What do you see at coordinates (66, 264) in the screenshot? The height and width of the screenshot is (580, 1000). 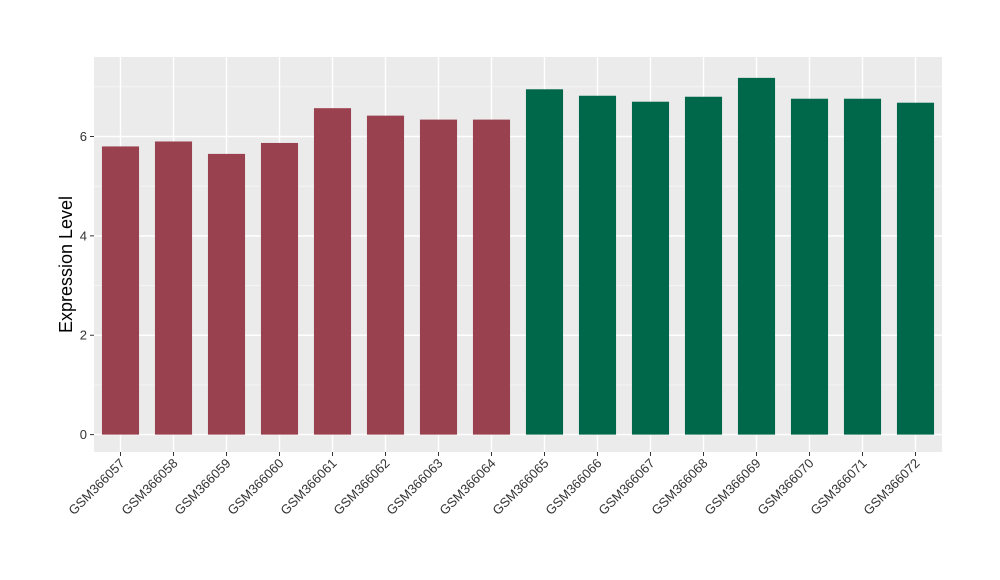 I see `y-axis-title: Expression Level` at bounding box center [66, 264].